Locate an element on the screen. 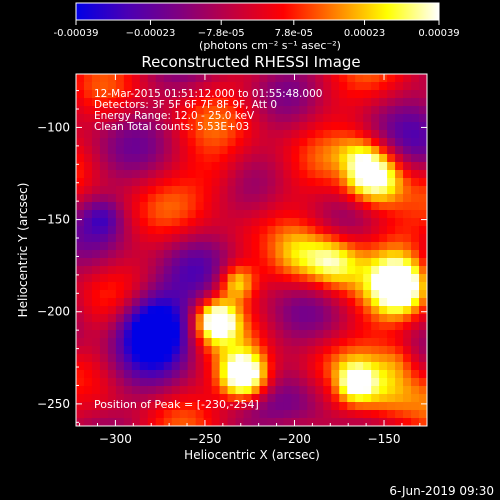 The height and width of the screenshot is (500, 500). annotation-line: Clean Total counts: 5.53E+03 is located at coordinates (171, 127).